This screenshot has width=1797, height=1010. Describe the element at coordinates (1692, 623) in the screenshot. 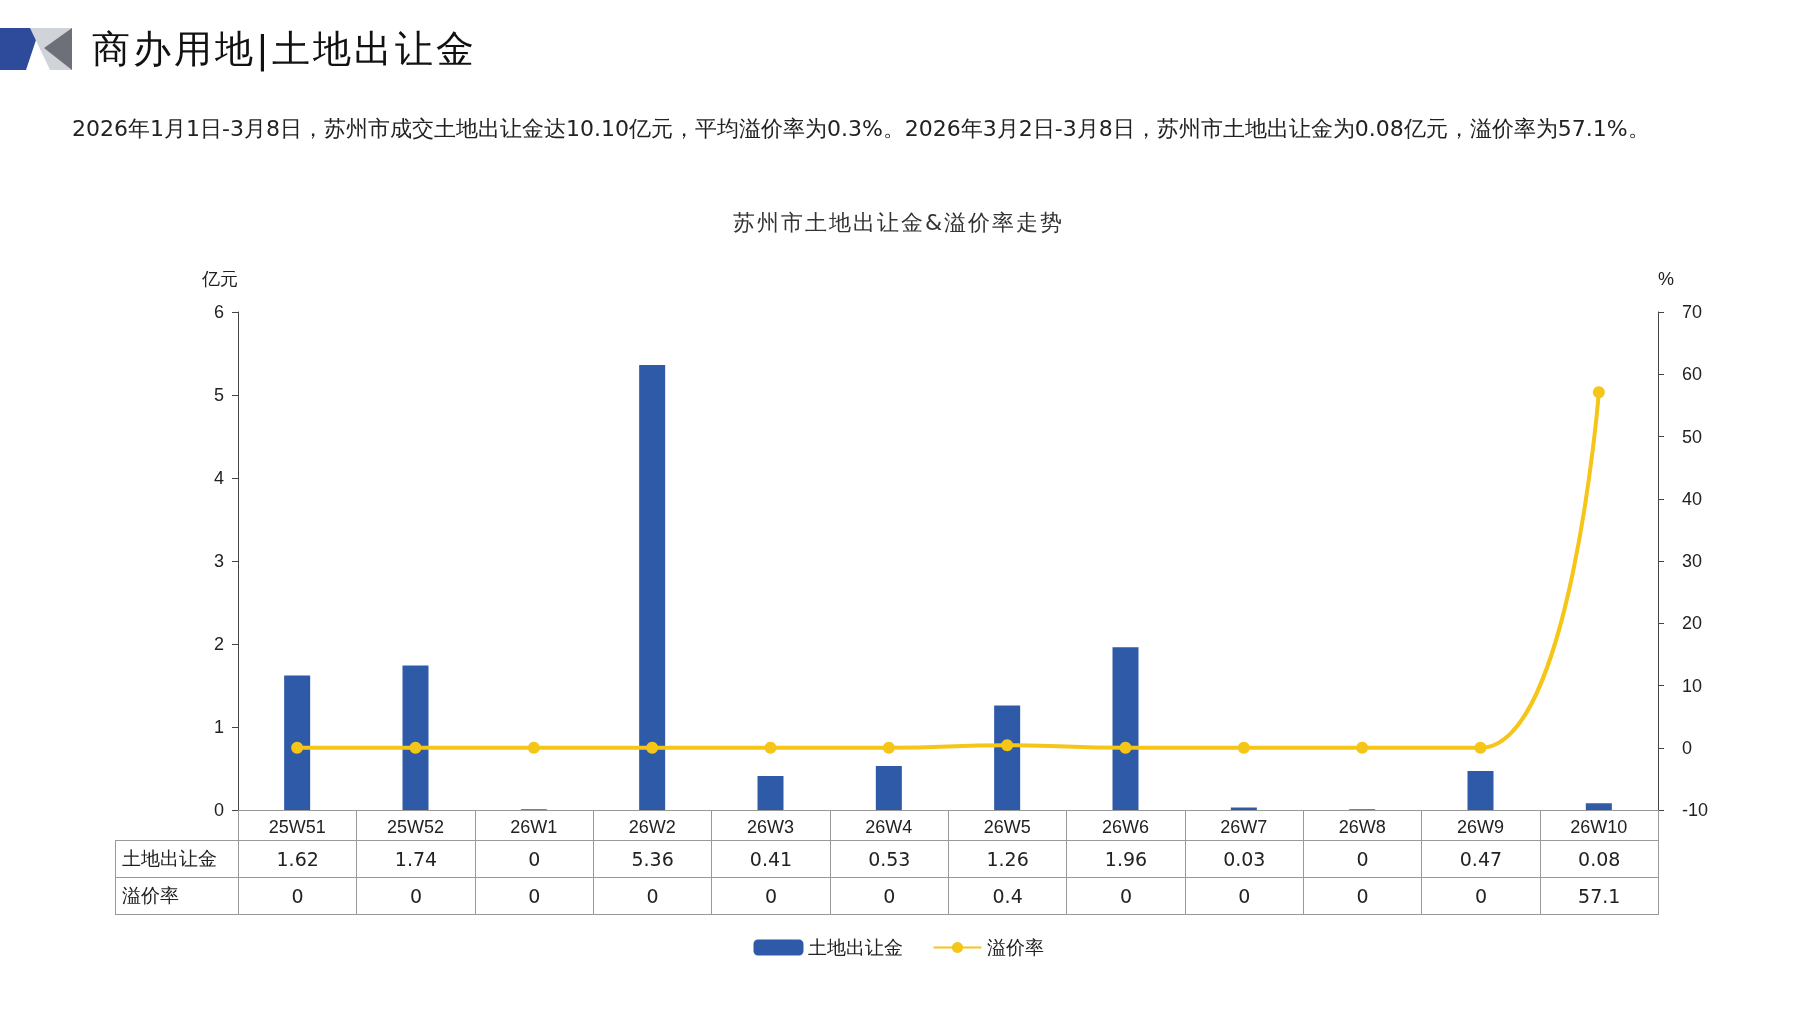

I see `y2-tick-label: 20` at that location.